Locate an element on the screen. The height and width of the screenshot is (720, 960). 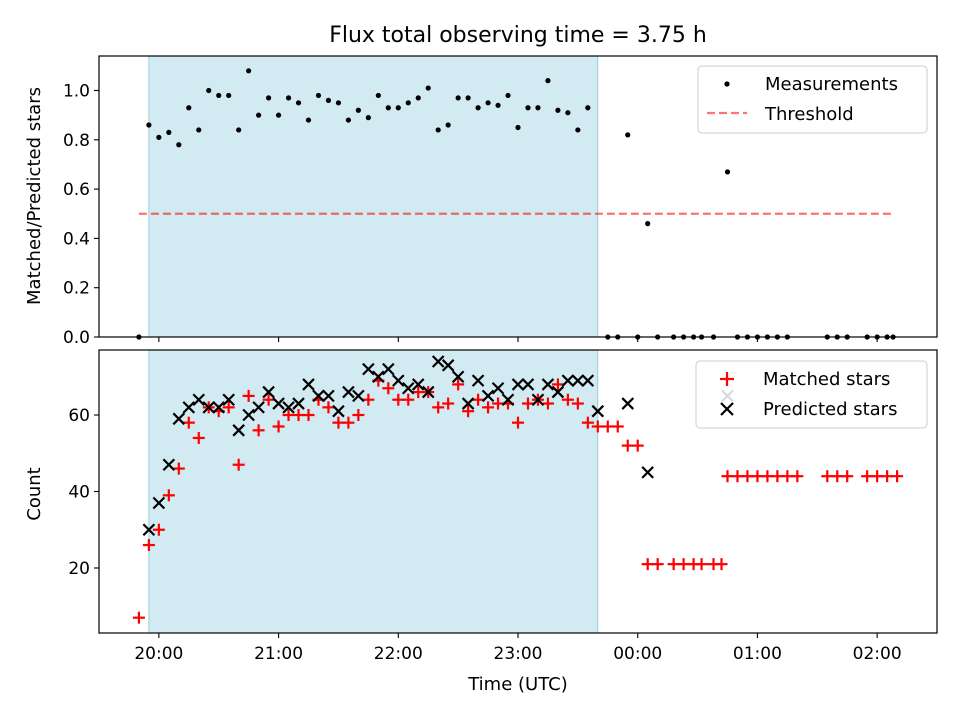
top-y-tick-label-3: 0.6 is located at coordinates (76, 190).